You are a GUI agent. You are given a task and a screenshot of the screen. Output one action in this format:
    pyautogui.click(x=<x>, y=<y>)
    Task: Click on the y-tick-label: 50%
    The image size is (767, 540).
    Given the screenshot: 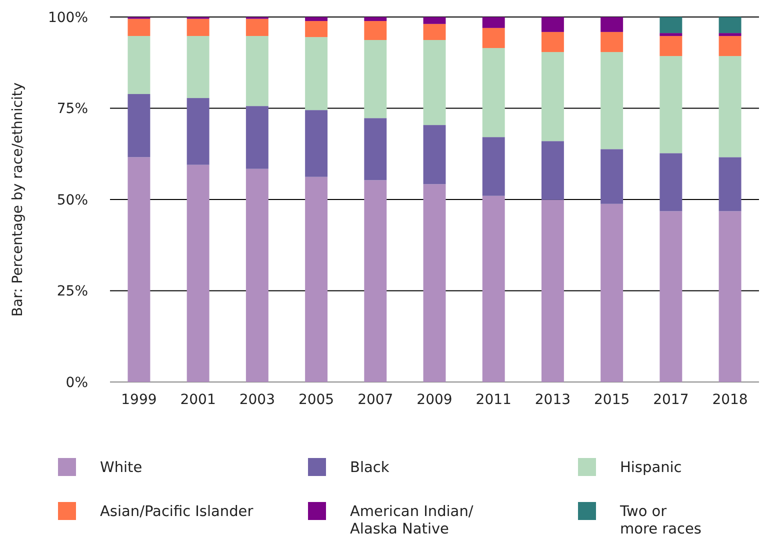 What is the action you would take?
    pyautogui.click(x=72, y=200)
    